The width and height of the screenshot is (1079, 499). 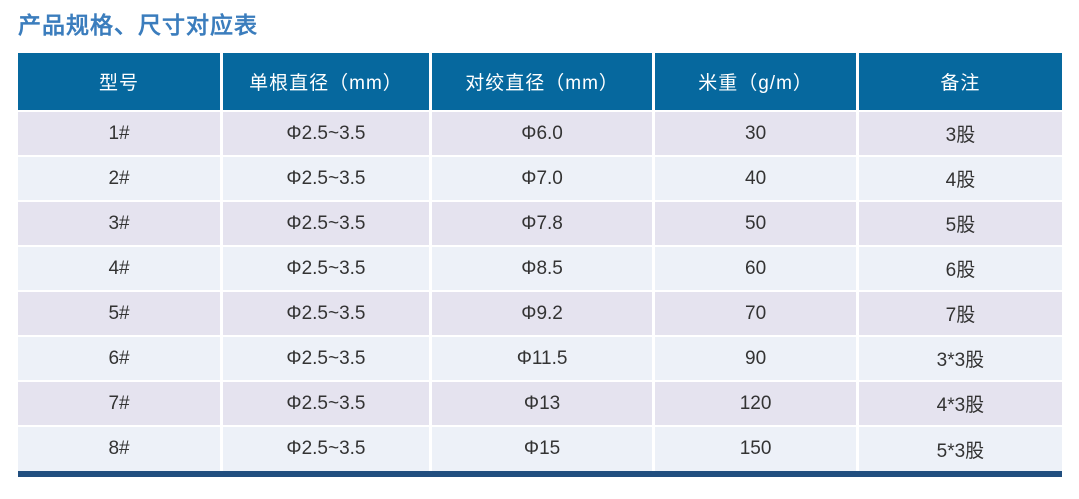 What do you see at coordinates (959, 82) in the screenshot?
I see `col-header-remark: 备注` at bounding box center [959, 82].